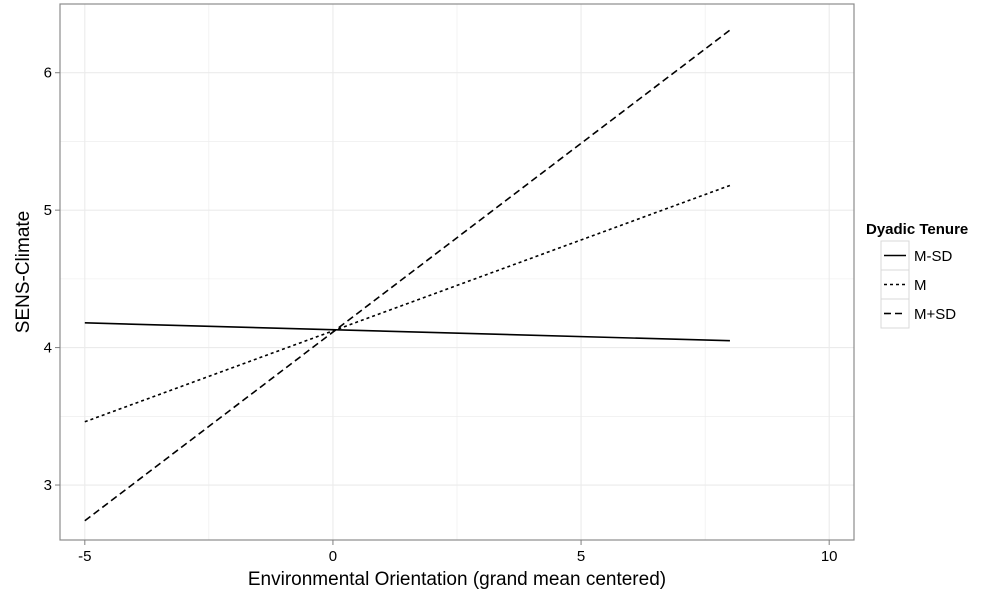 This screenshot has height=590, width=1008. I want to click on x-tick-label: 0, so click(333, 556).